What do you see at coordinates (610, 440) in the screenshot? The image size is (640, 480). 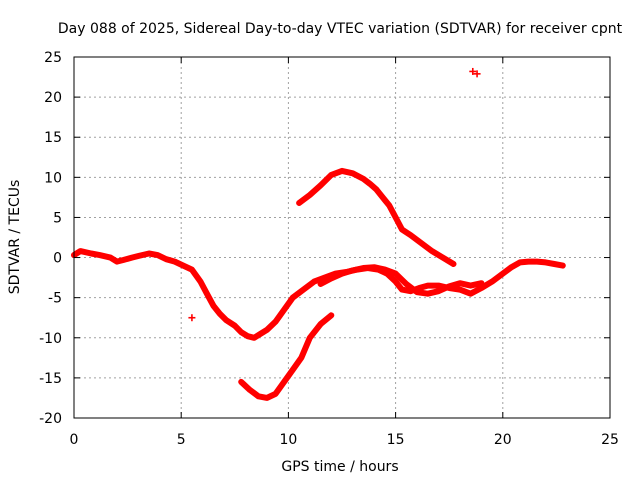 I see `x-tick-label: 25` at bounding box center [610, 440].